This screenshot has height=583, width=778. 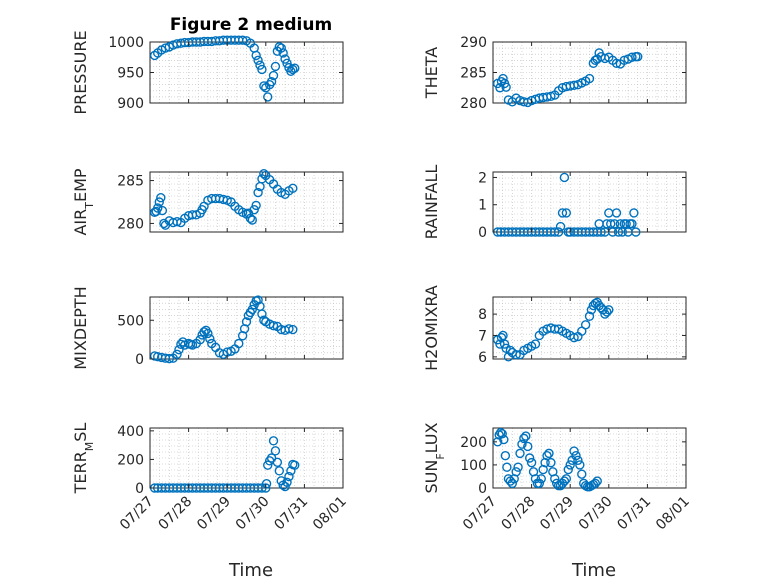 I want to click on xtick-label: 07/29, so click(x=214, y=514).